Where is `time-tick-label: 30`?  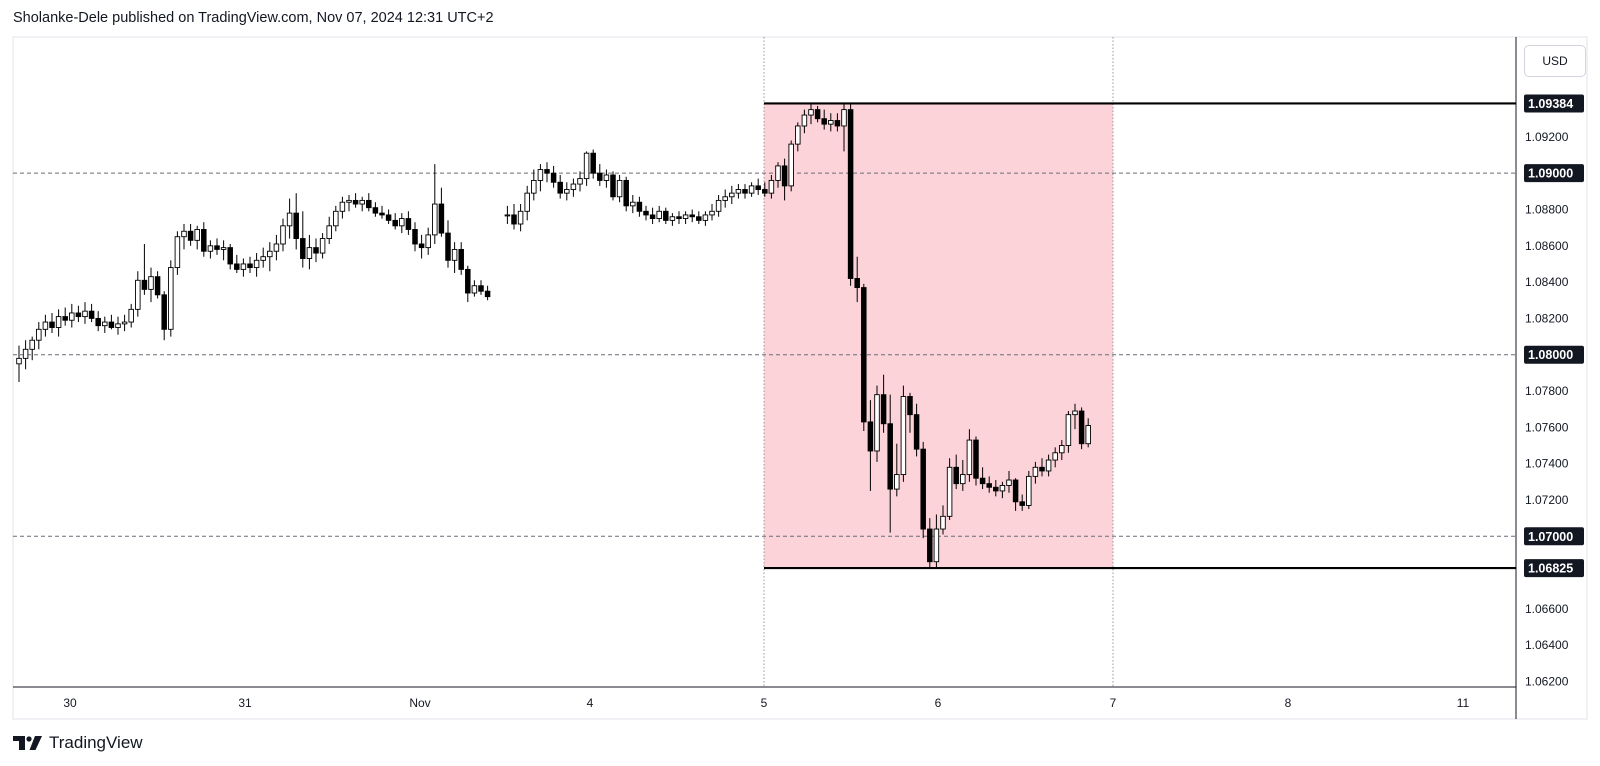 time-tick-label: 30 is located at coordinates (70, 703).